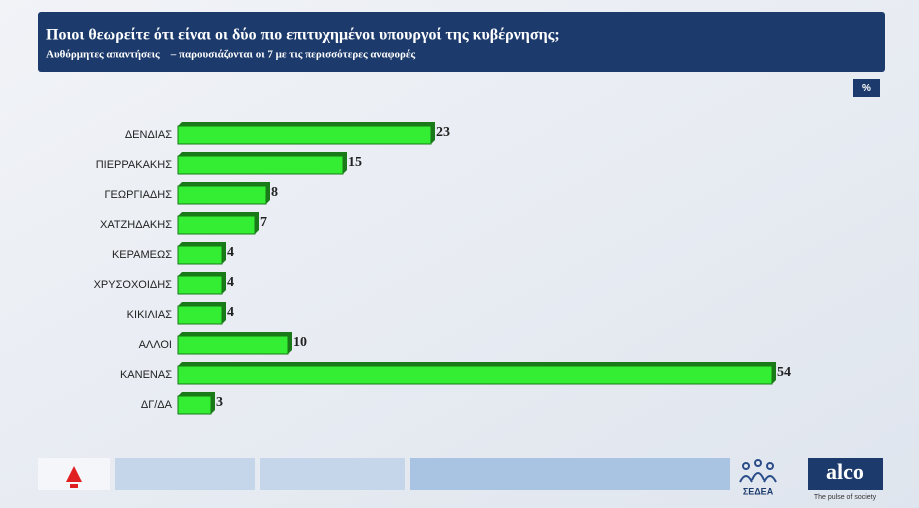  What do you see at coordinates (845, 497) in the screenshot?
I see `alco-tagline: The pulse of society` at bounding box center [845, 497].